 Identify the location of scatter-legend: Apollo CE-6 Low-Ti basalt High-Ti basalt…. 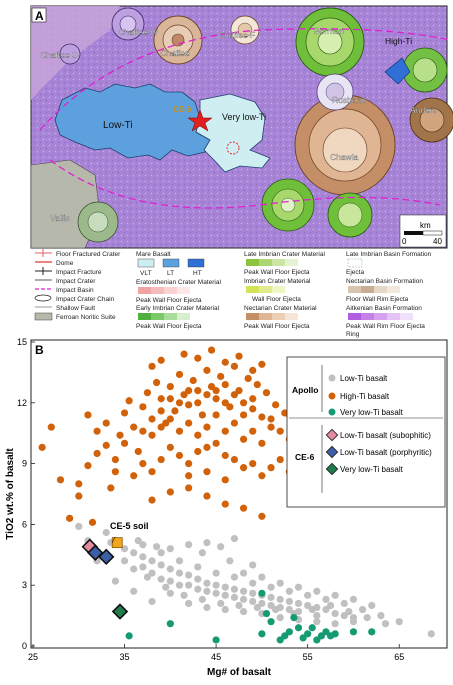
(366, 432).